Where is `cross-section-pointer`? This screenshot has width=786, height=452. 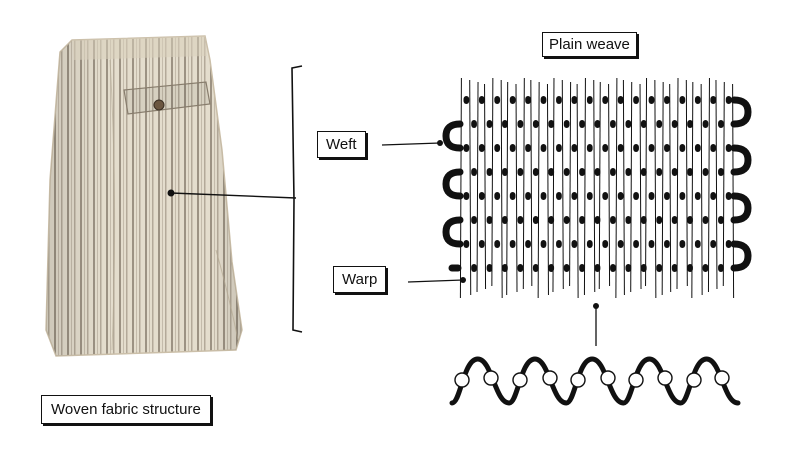
cross-section-pointer is located at coordinates (596, 324).